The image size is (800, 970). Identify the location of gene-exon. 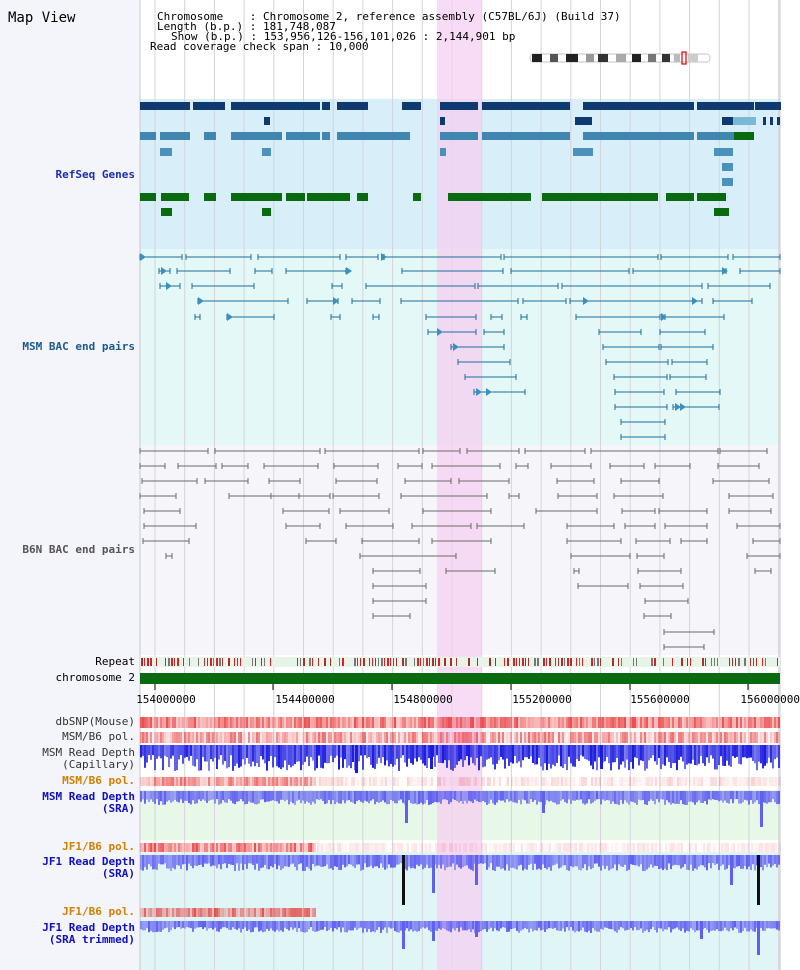
(744, 136).